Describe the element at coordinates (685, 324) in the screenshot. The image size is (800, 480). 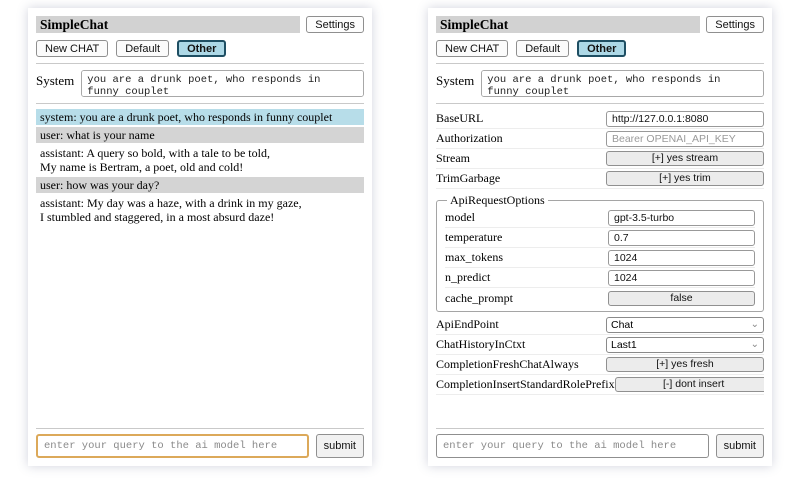
I see `api-endpoint-select: Chat ⌄` at that location.